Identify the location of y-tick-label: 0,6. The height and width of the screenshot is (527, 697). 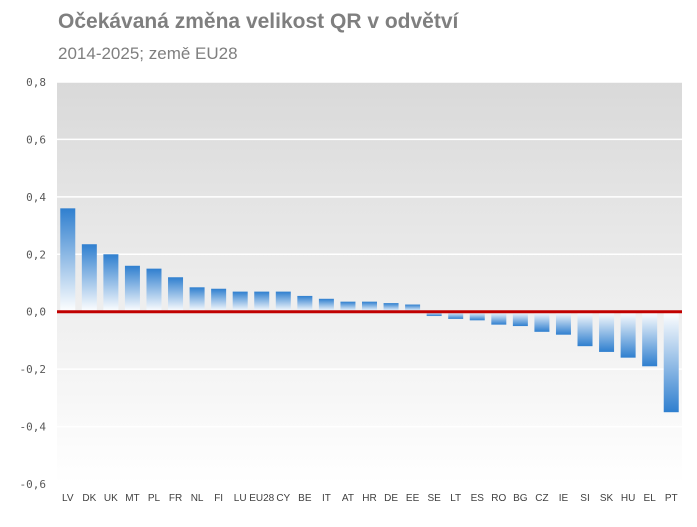
(36, 139).